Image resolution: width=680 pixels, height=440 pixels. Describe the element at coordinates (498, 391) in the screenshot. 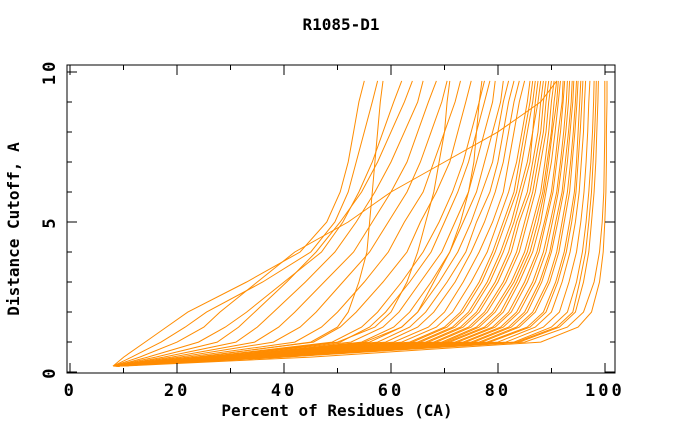

I see `x-tick-label: 80` at that location.